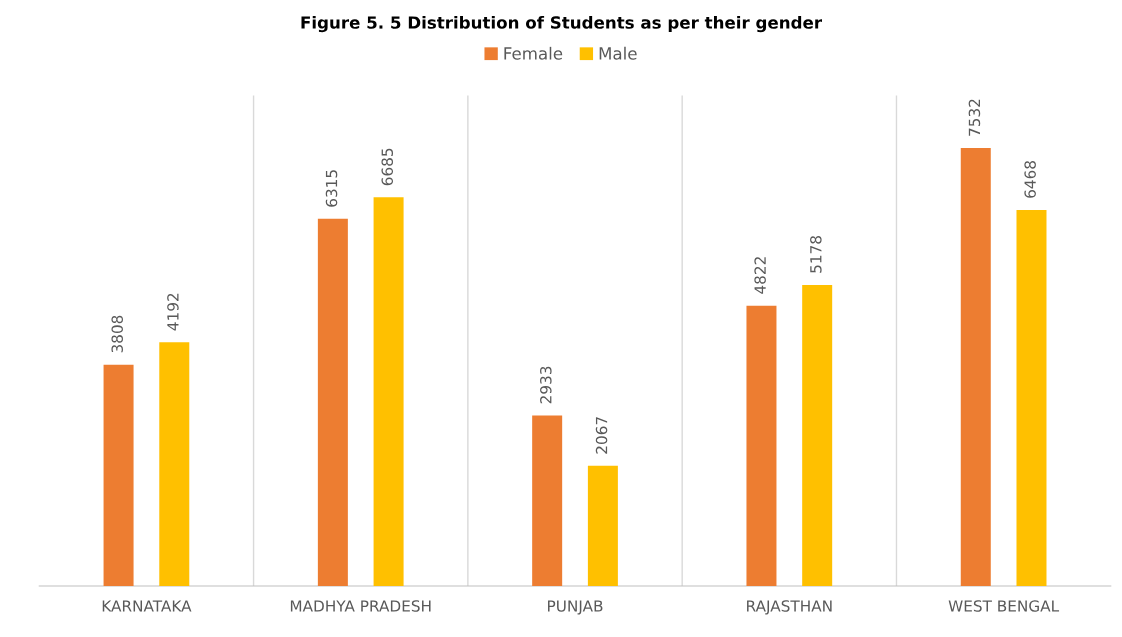 This screenshot has height=637, width=1122. What do you see at coordinates (618, 53) in the screenshot?
I see `legend-label: Male` at bounding box center [618, 53].